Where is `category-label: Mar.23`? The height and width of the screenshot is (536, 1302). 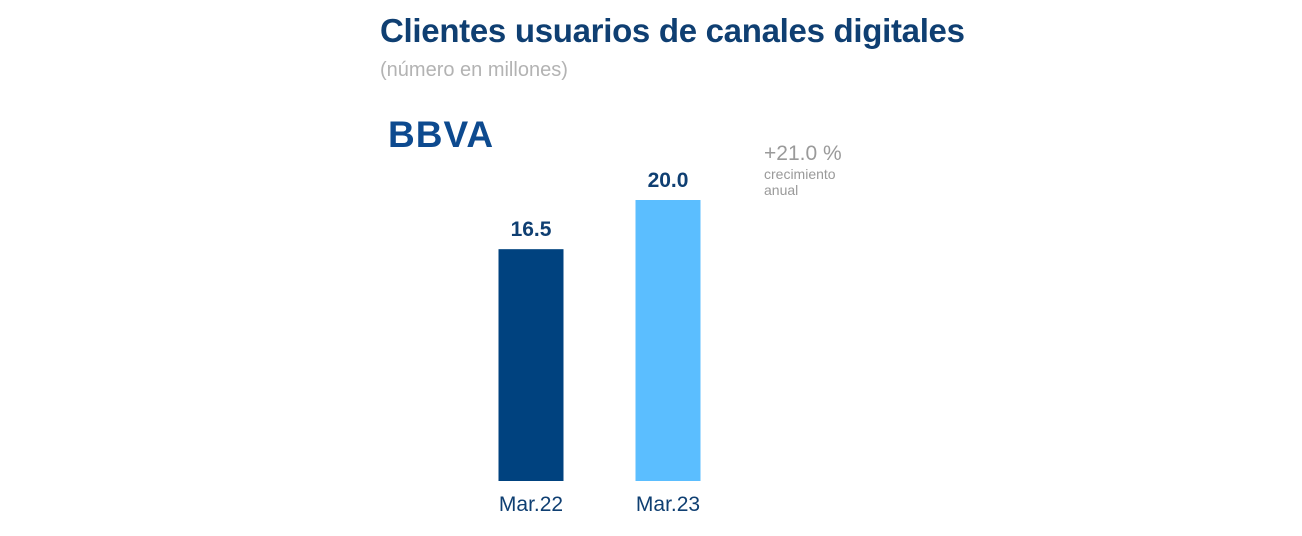
category-label: Mar.23 is located at coordinates (668, 504).